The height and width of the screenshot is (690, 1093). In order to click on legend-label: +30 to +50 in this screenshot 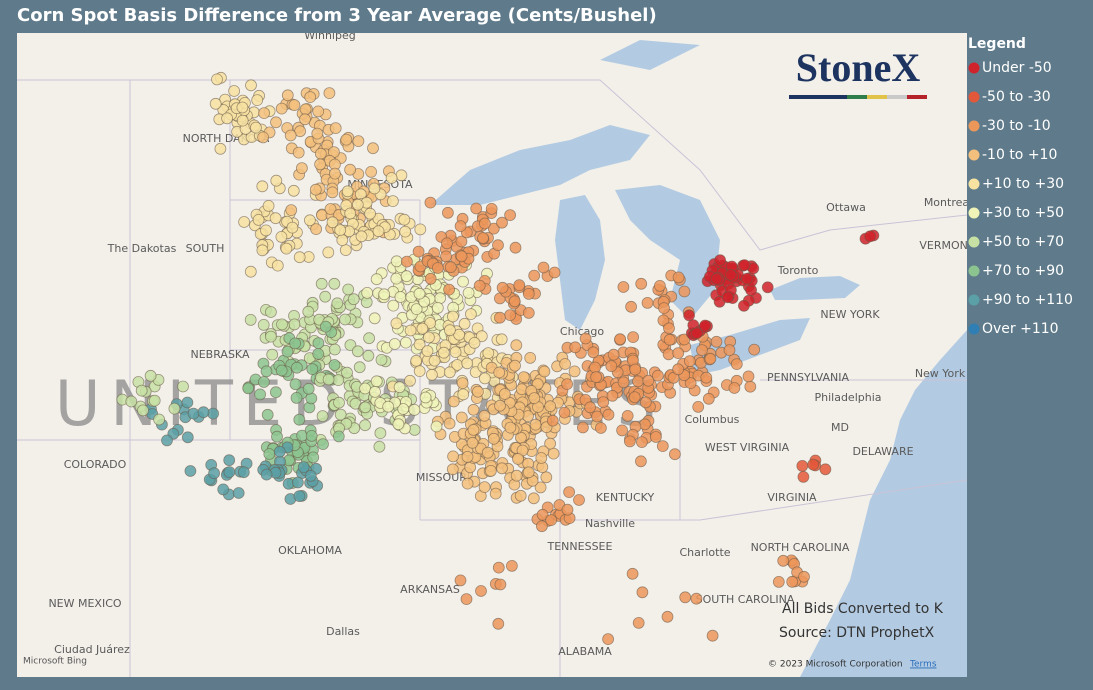, I will do `click(1023, 213)`.